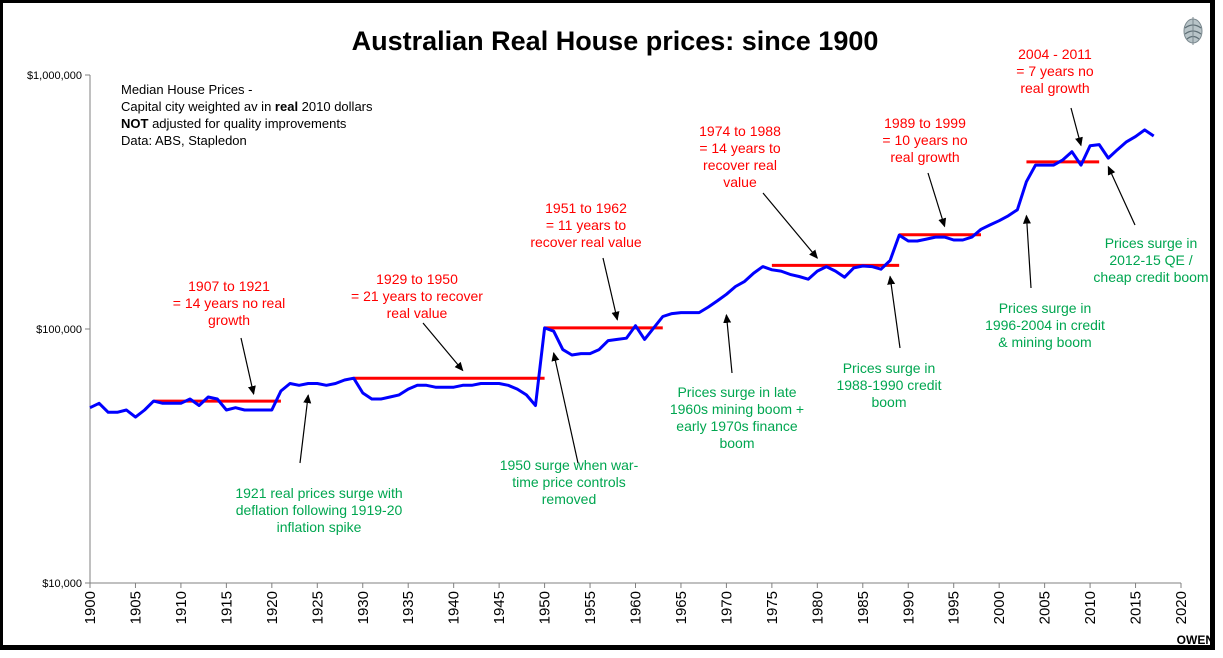 The width and height of the screenshot is (1223, 658). I want to click on annotation-line: inflation spike, so click(319, 527).